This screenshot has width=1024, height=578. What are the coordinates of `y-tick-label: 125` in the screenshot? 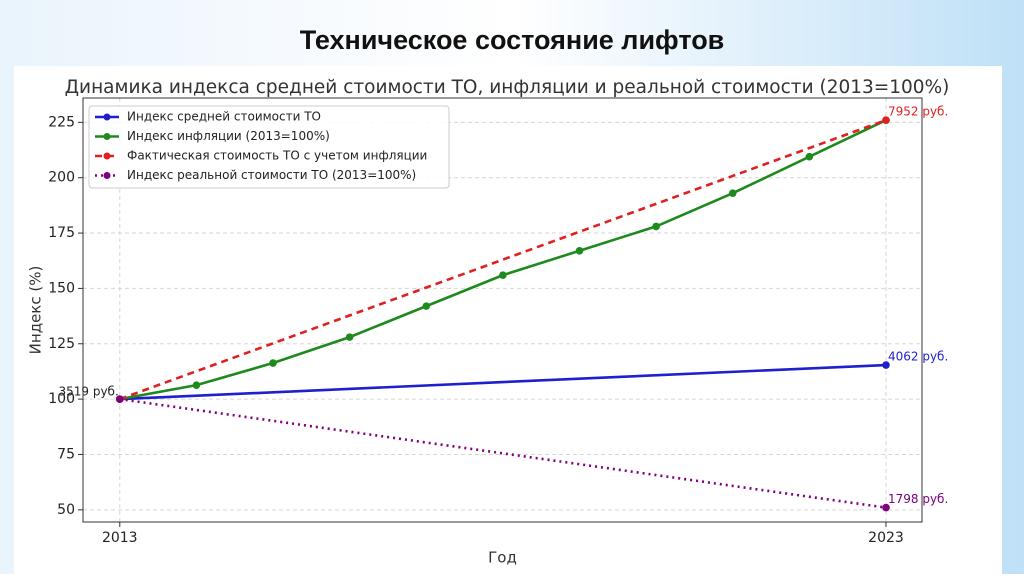 It's located at (61, 344).